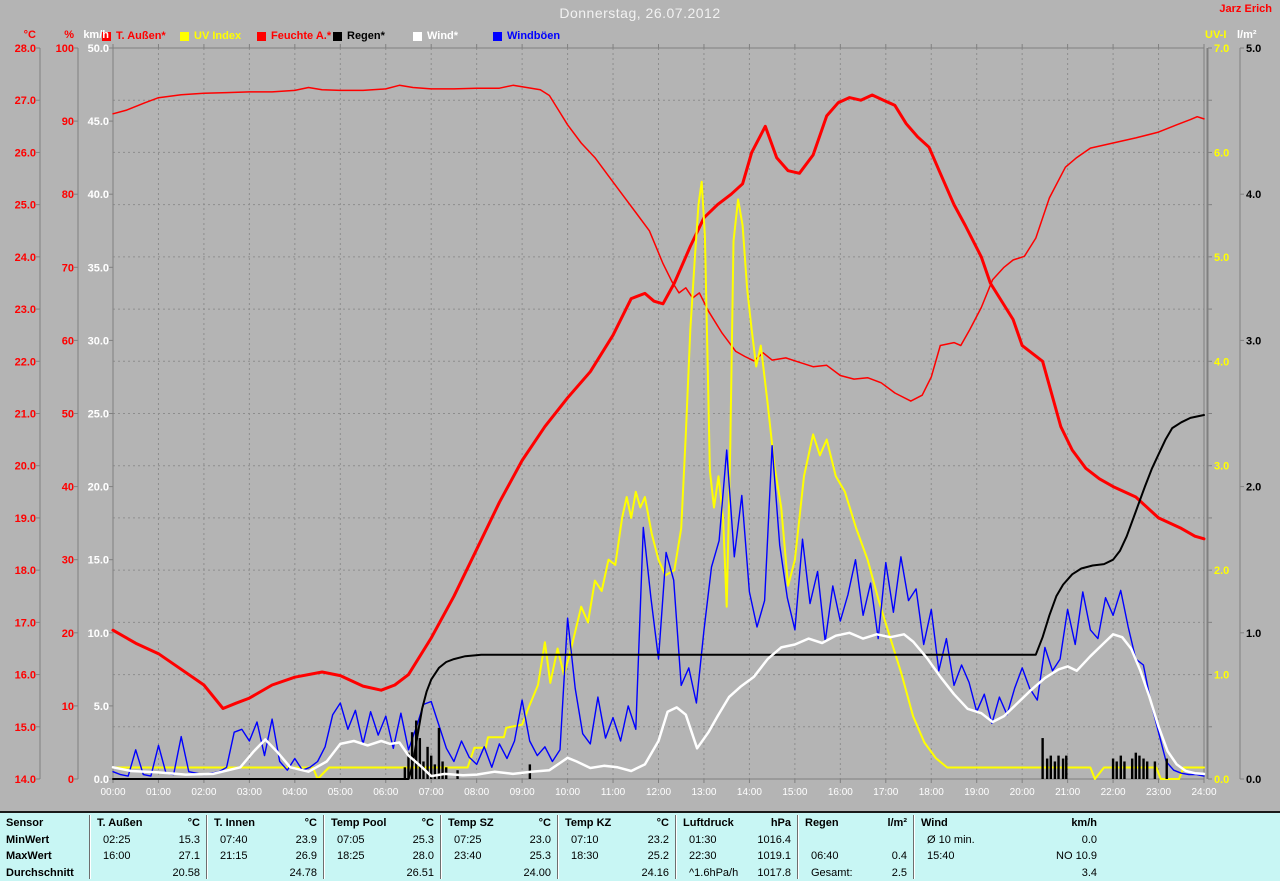 The width and height of the screenshot is (1280, 881). What do you see at coordinates (855, 823) in the screenshot?
I see `table-row: Regen l/m²` at bounding box center [855, 823].